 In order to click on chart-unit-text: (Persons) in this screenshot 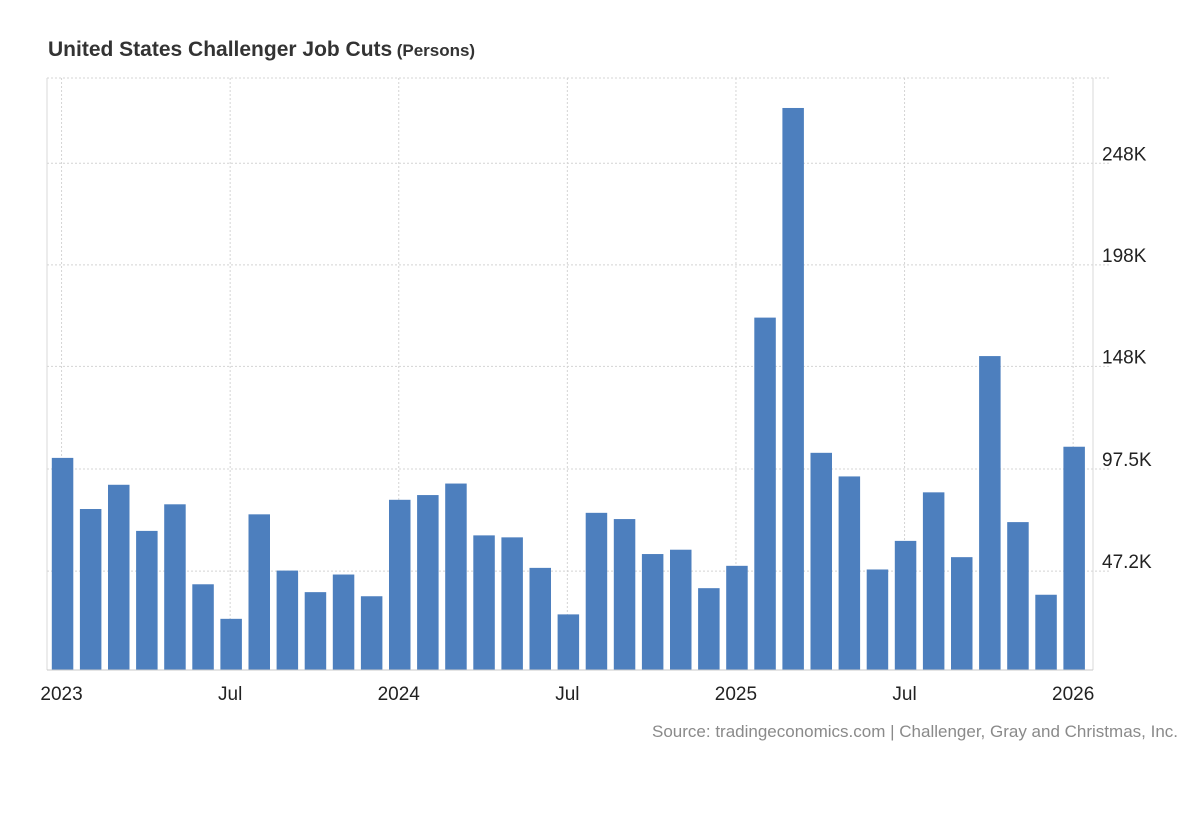, I will do `click(436, 50)`.